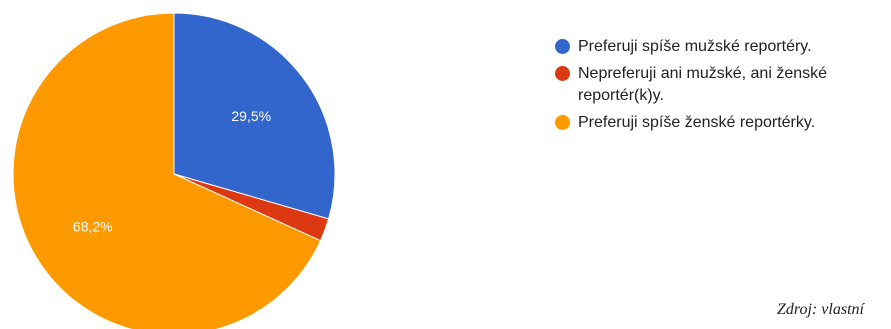 This screenshot has width=891, height=329. I want to click on pie-slice-male, so click(254, 116).